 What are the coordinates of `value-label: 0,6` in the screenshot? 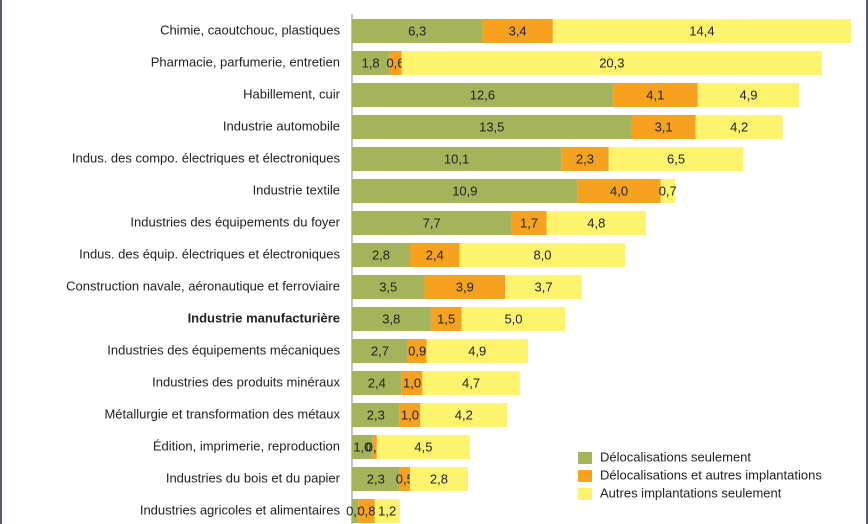 It's located at (395, 62).